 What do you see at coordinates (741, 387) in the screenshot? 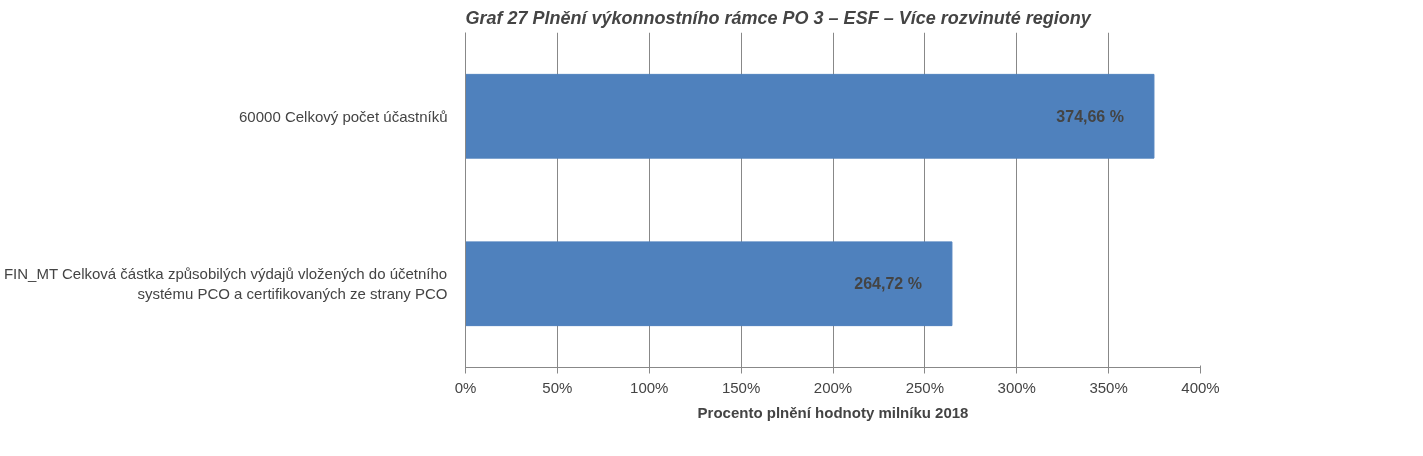
I see `x-tick-label: 150%` at bounding box center [741, 387].